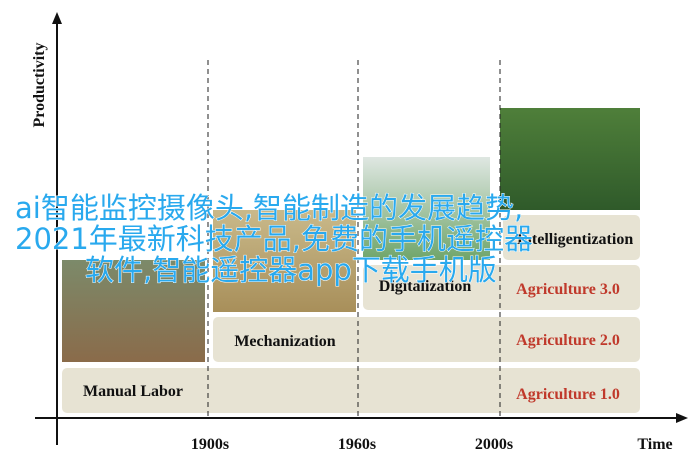 This screenshot has height=465, width=695. What do you see at coordinates (357, 444) in the screenshot?
I see `x-tick: 1960s` at bounding box center [357, 444].